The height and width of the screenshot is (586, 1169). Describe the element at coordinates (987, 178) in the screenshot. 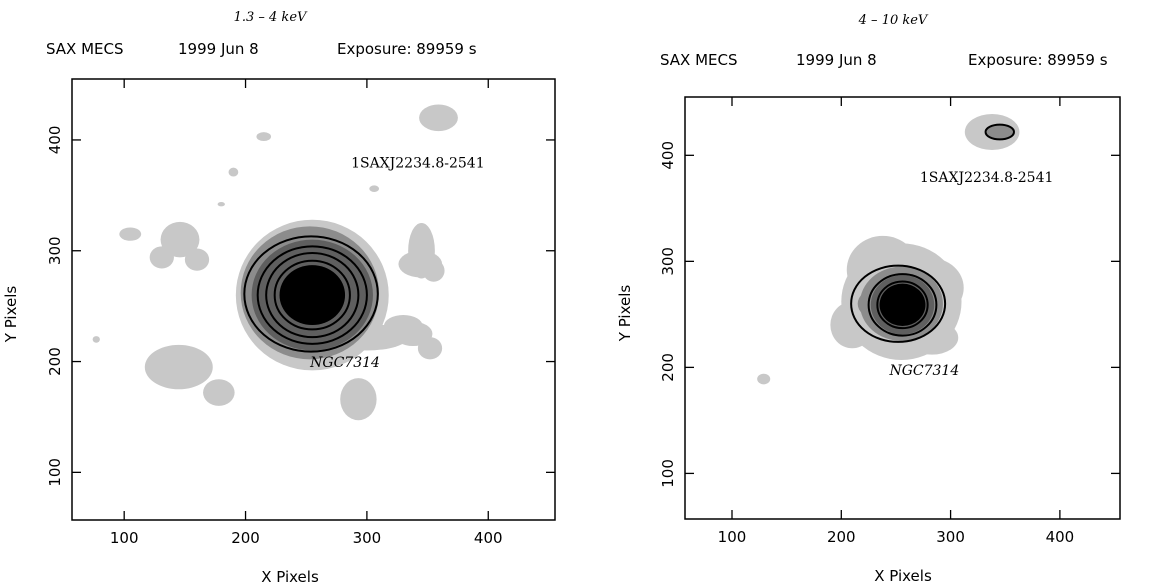

I see `source-label-right: 1SAXJ2234.8-2541` at that location.